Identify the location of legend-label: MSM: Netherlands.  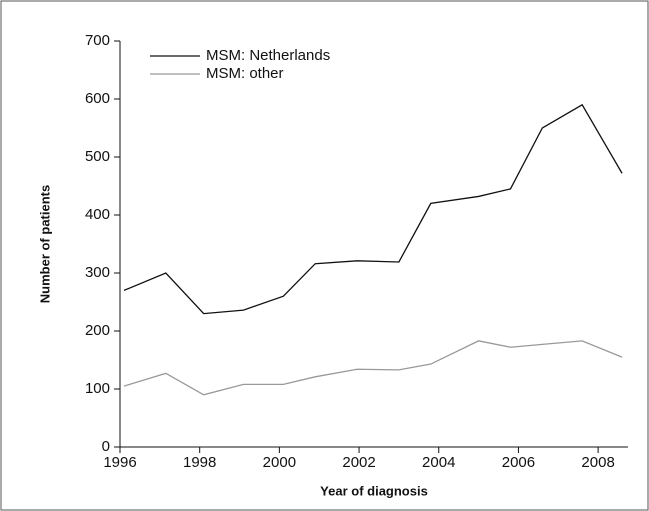
(268, 55).